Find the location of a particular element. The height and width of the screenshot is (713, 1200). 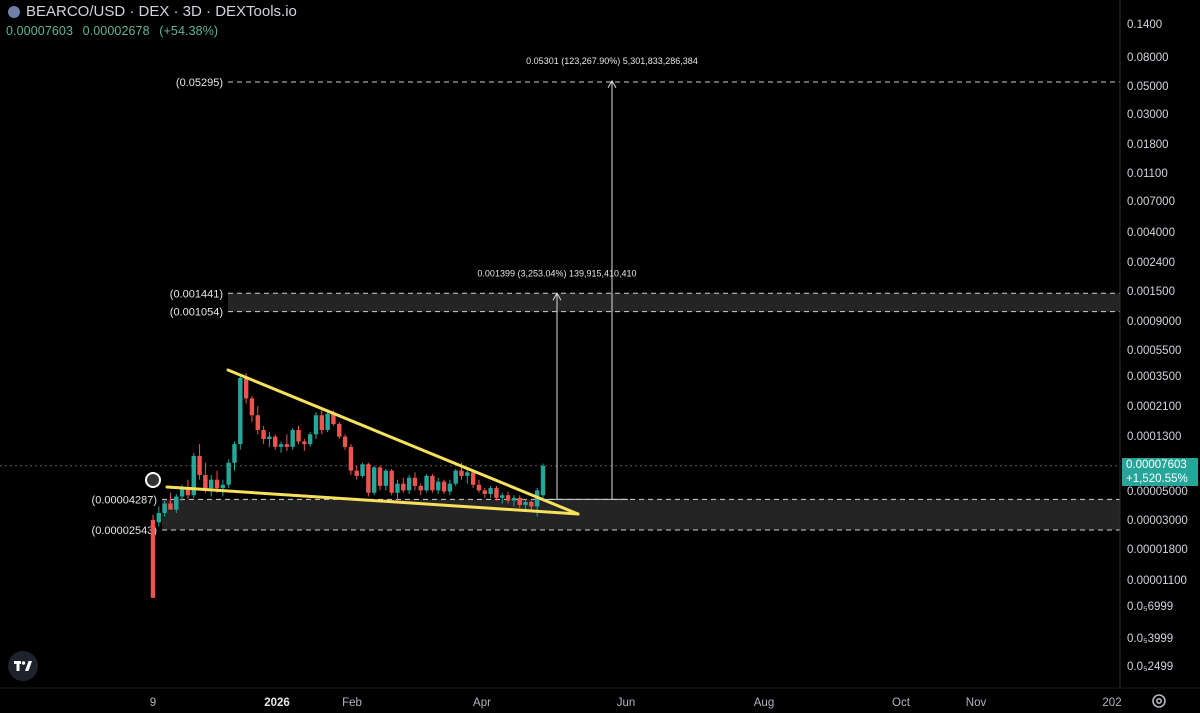

x-axis-tick-label: Feb is located at coordinates (352, 703).